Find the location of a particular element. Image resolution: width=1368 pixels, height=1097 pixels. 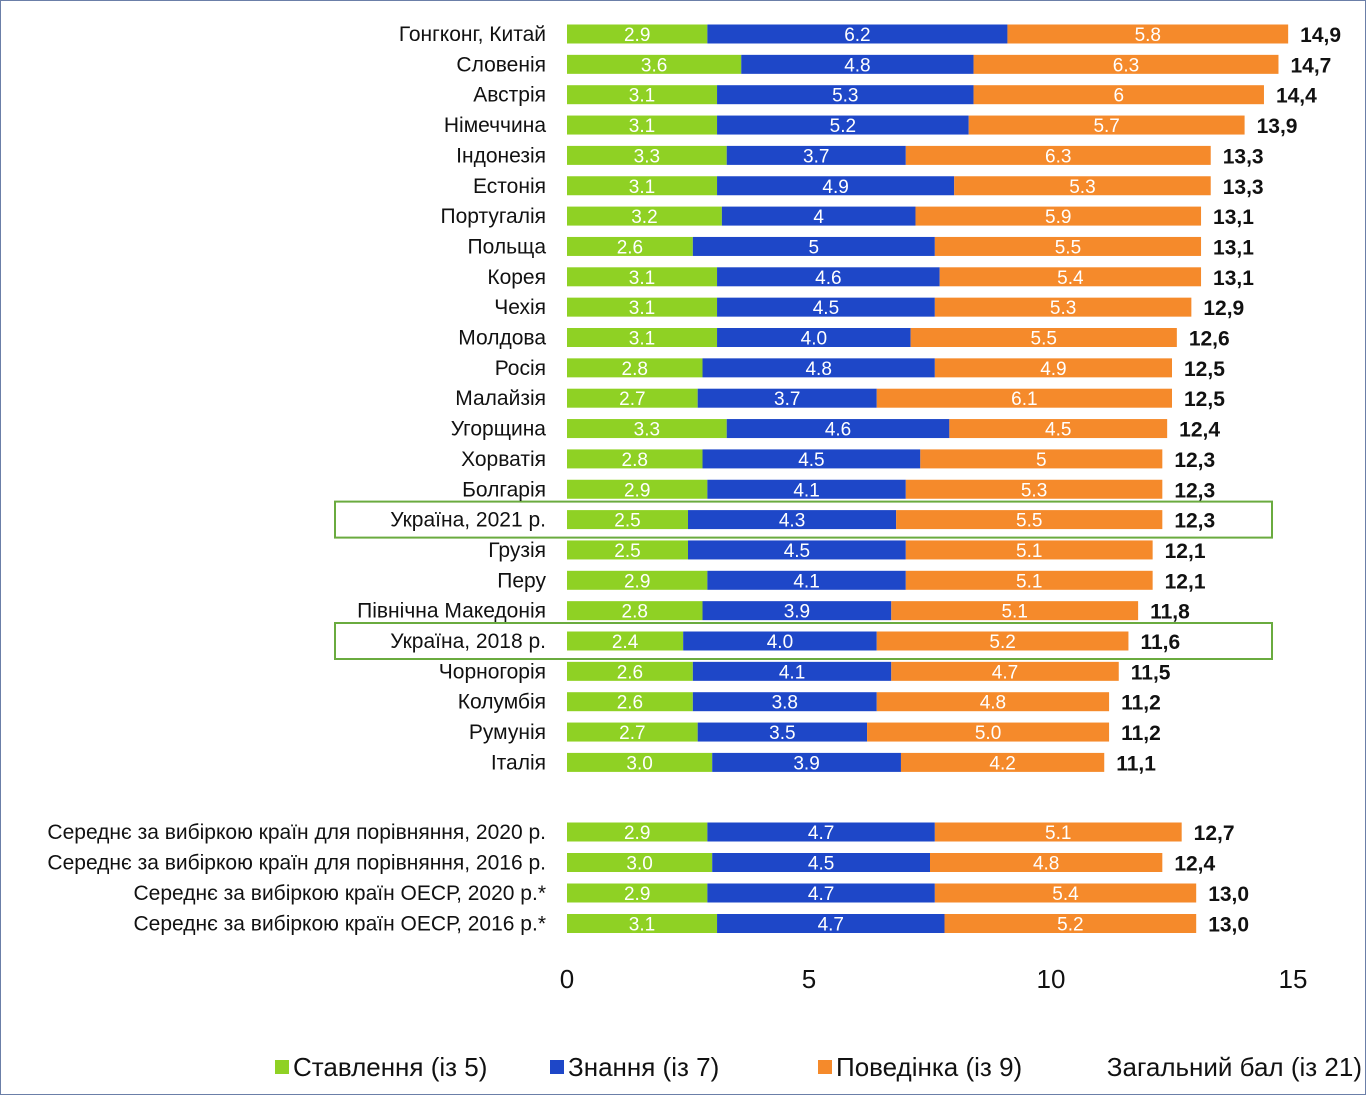

segment-value-label: 4.0 is located at coordinates (814, 339).